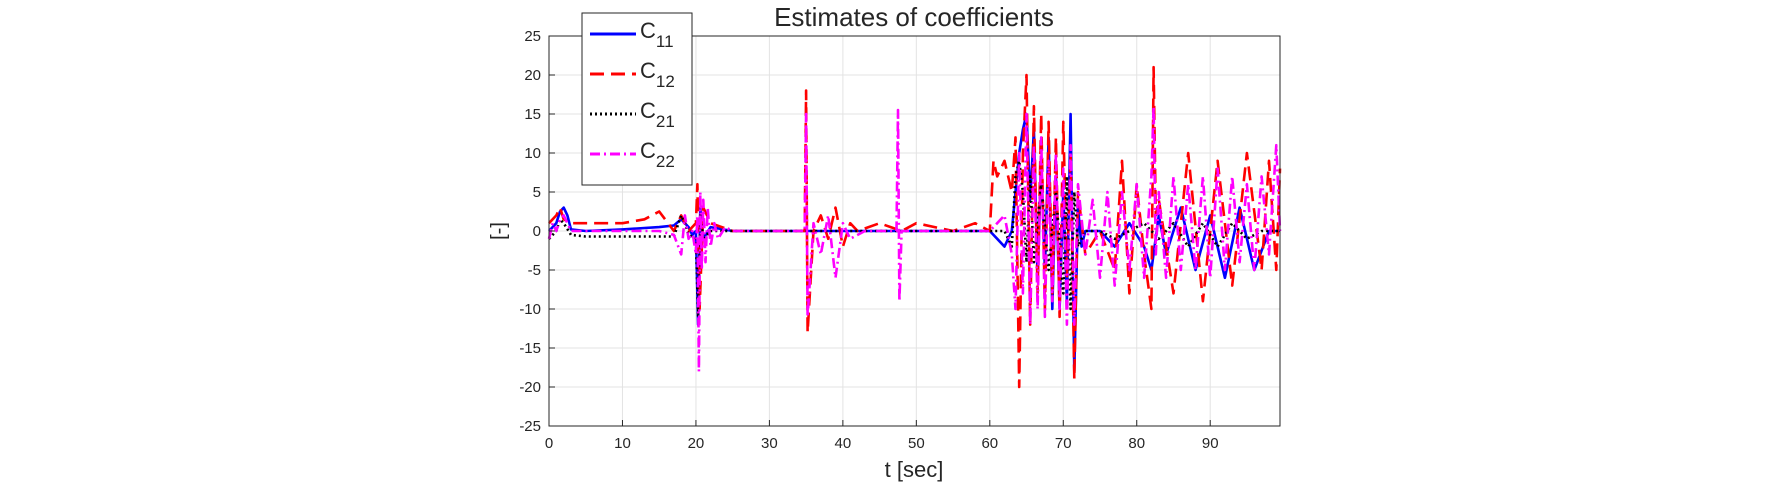 This screenshot has height=487, width=1772. I want to click on x-tick-label: 90, so click(1210, 443).